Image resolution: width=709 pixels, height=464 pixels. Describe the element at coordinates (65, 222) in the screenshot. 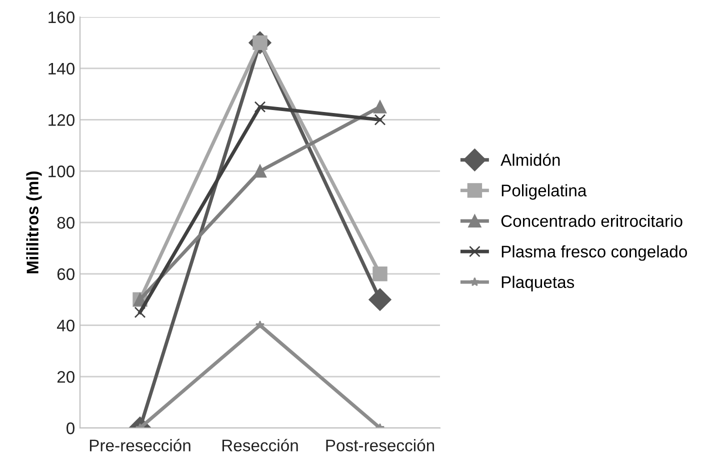

I see `y-tick-label: 80` at that location.